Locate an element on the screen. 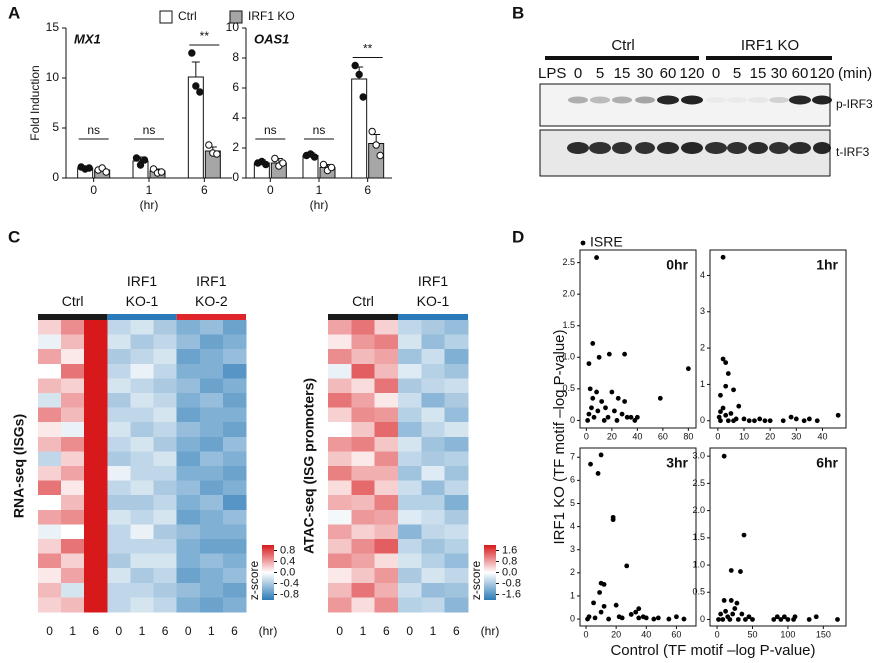 This screenshot has width=882, height=663. y-axis-label: ATAC-seq (ISG promoters) is located at coordinates (309, 466).